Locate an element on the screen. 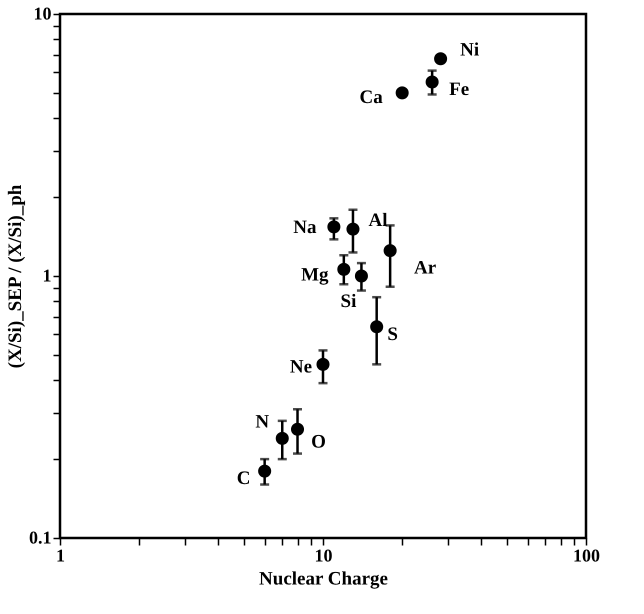 The height and width of the screenshot is (614, 644). annotation: Ne is located at coordinates (301, 367).